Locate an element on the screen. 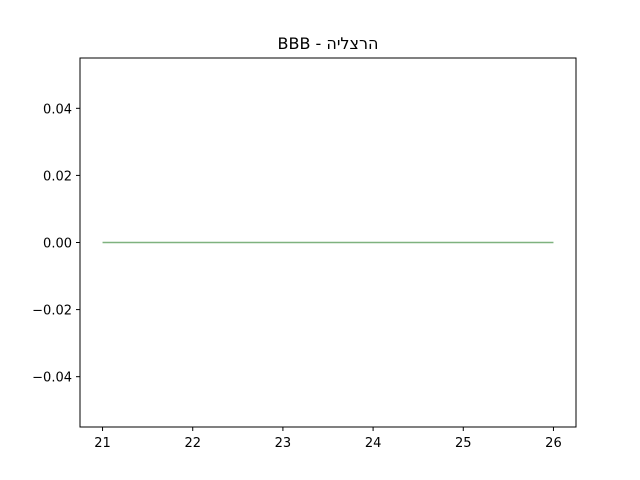 This screenshot has width=640, height=480. y-tick-label: −0.04 is located at coordinates (52, 378).